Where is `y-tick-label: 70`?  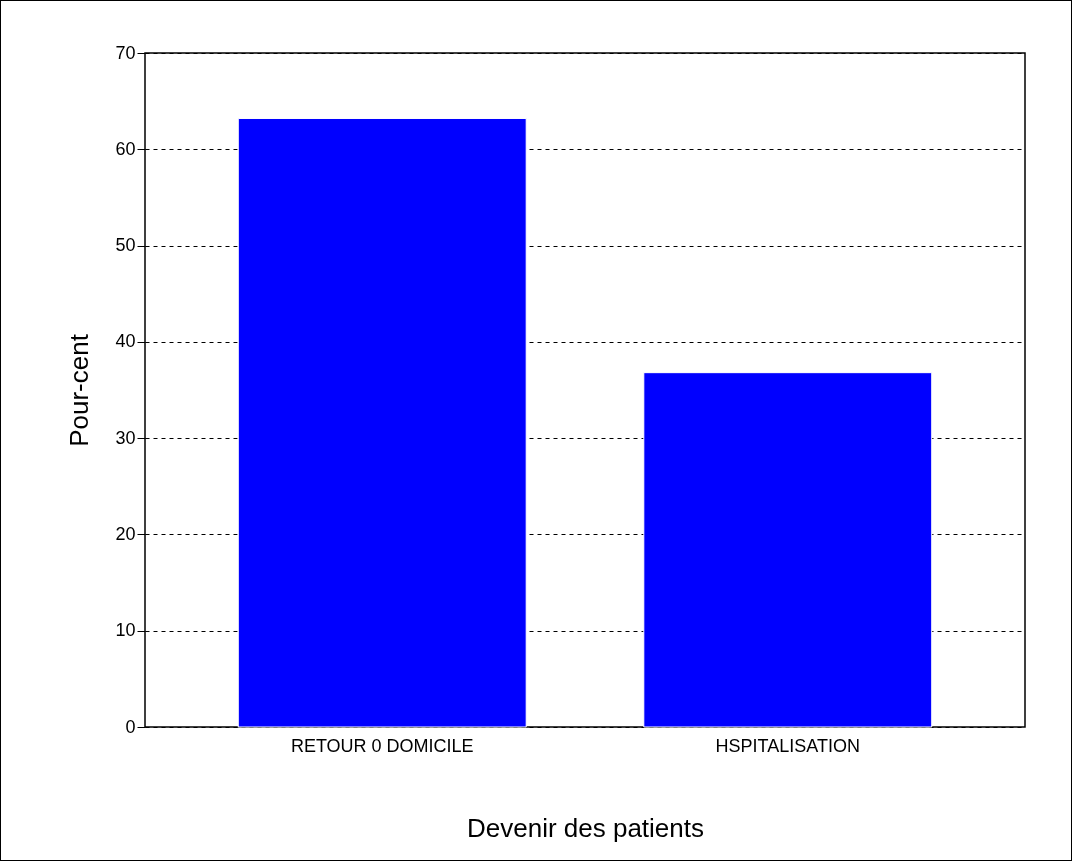 y-tick-label: 70 is located at coordinates (125, 52).